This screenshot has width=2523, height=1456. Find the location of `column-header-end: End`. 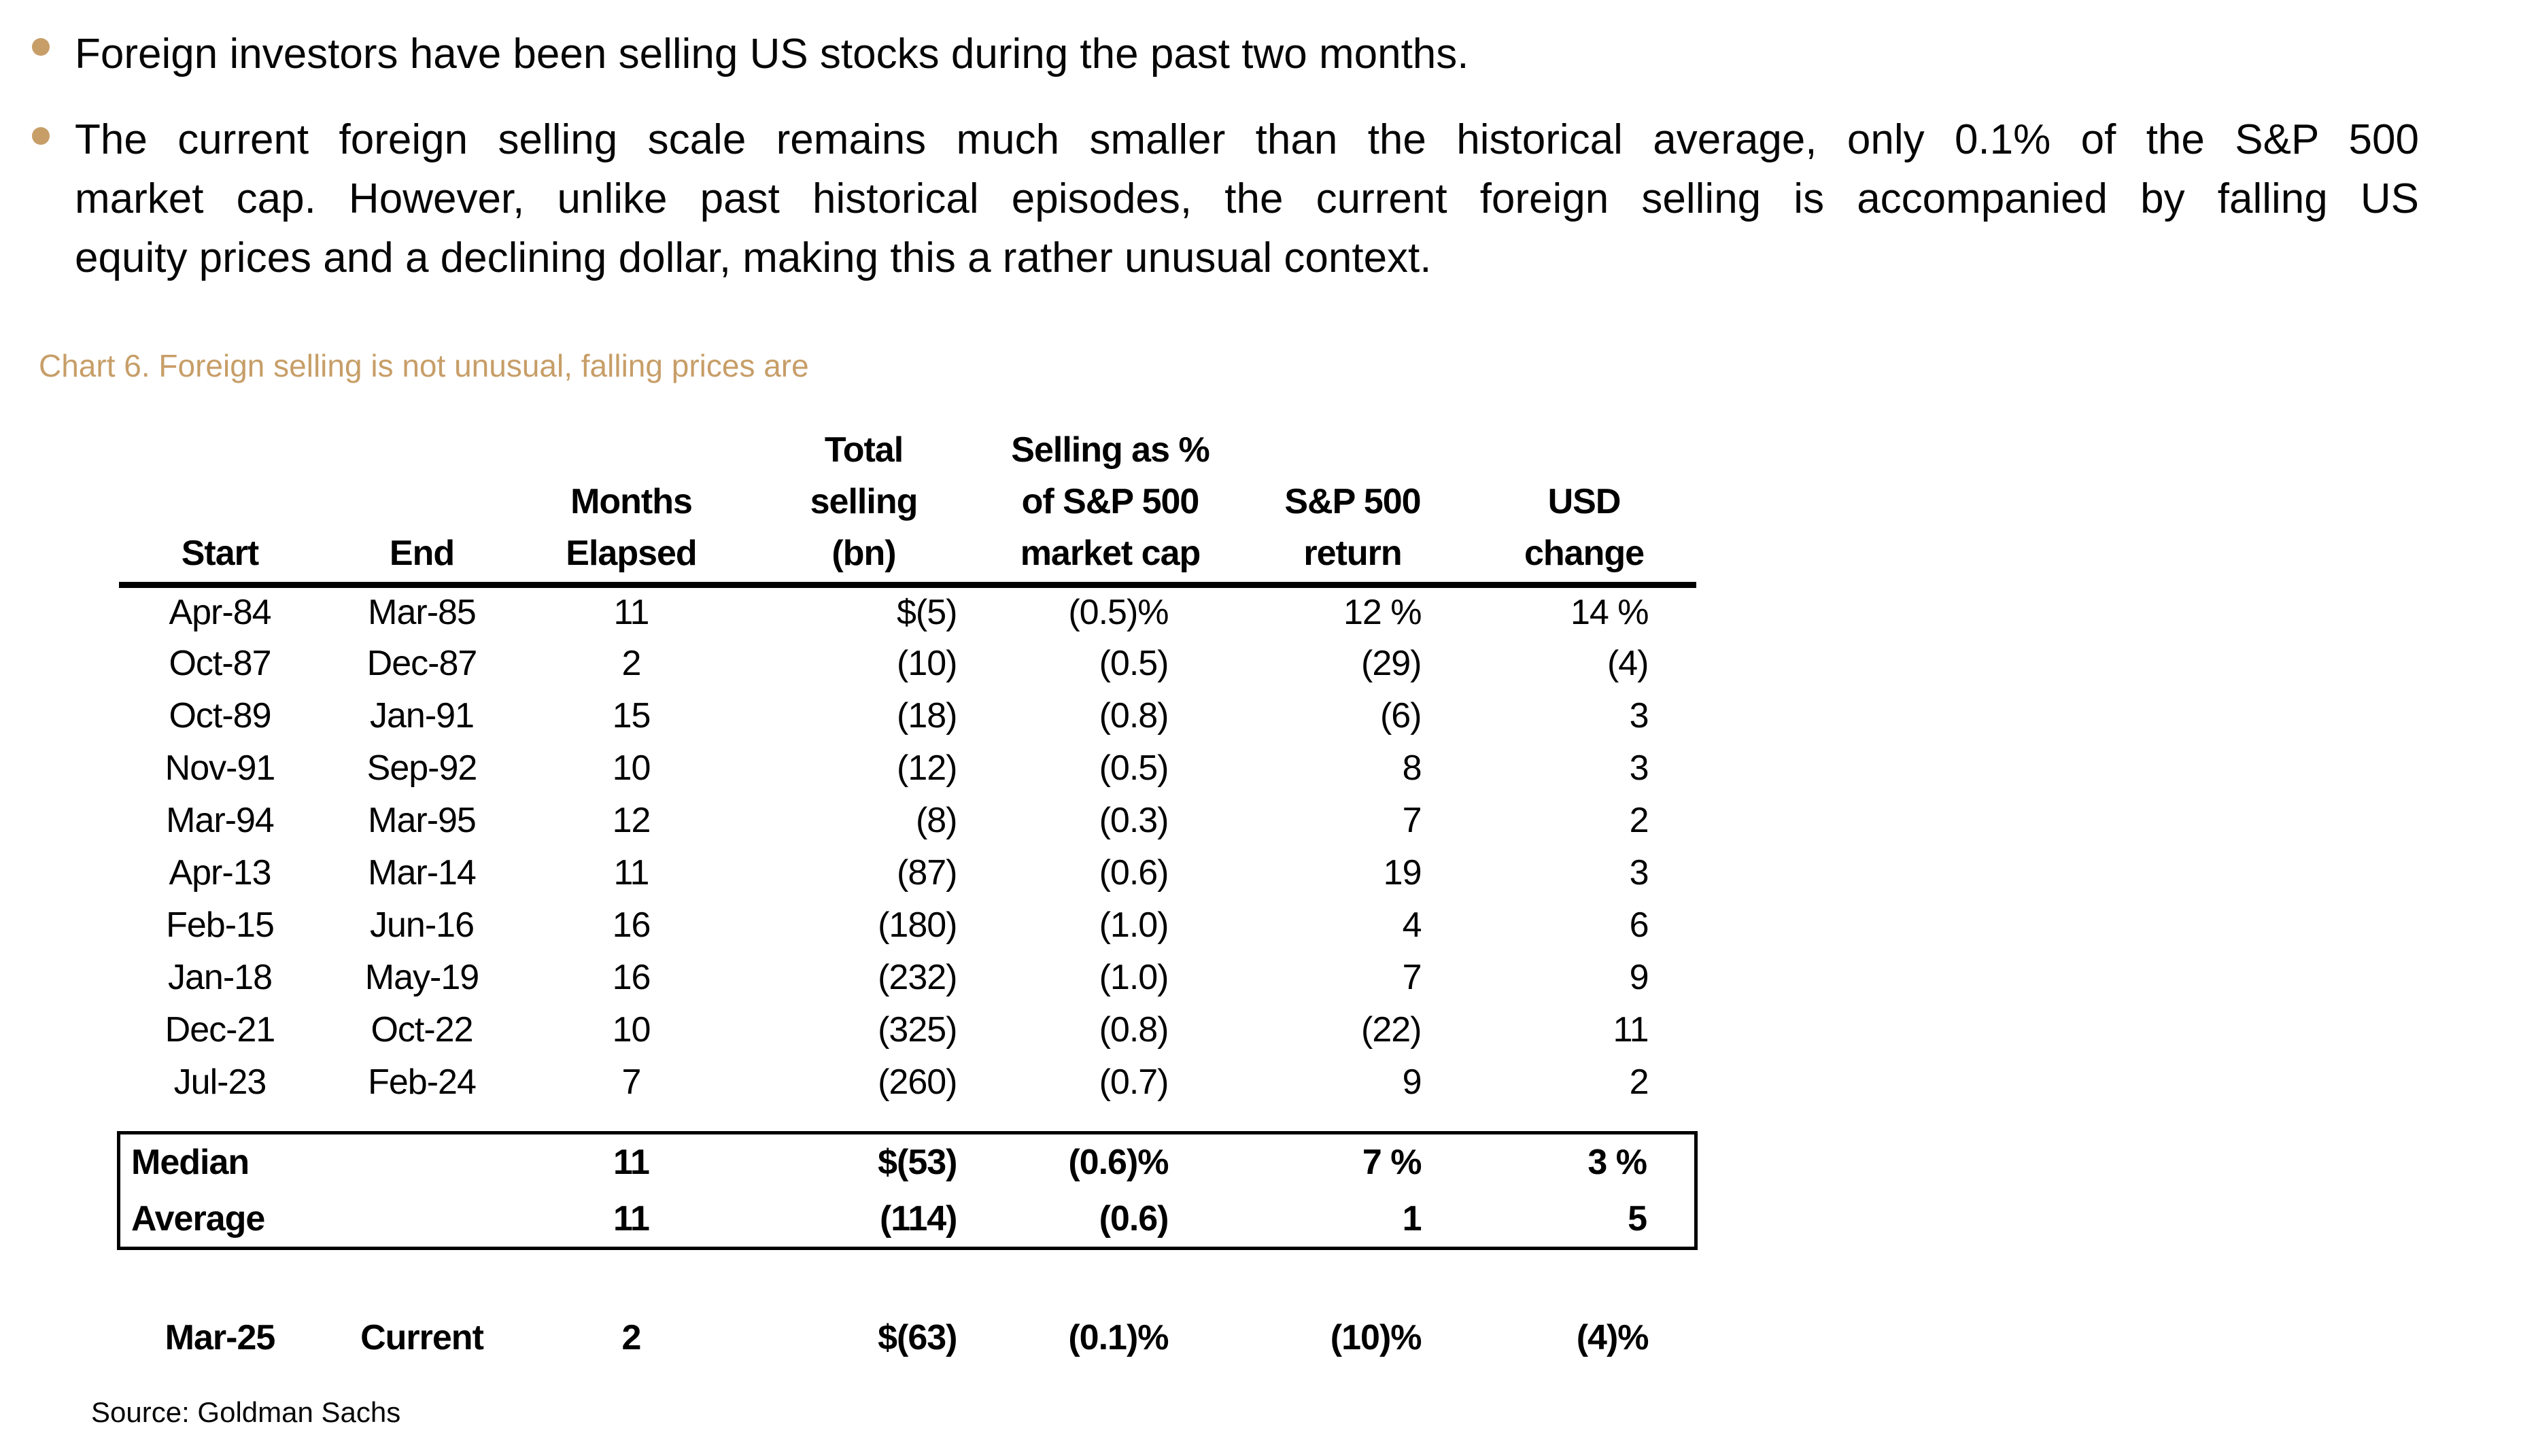

column-header-end: End is located at coordinates (422, 506).